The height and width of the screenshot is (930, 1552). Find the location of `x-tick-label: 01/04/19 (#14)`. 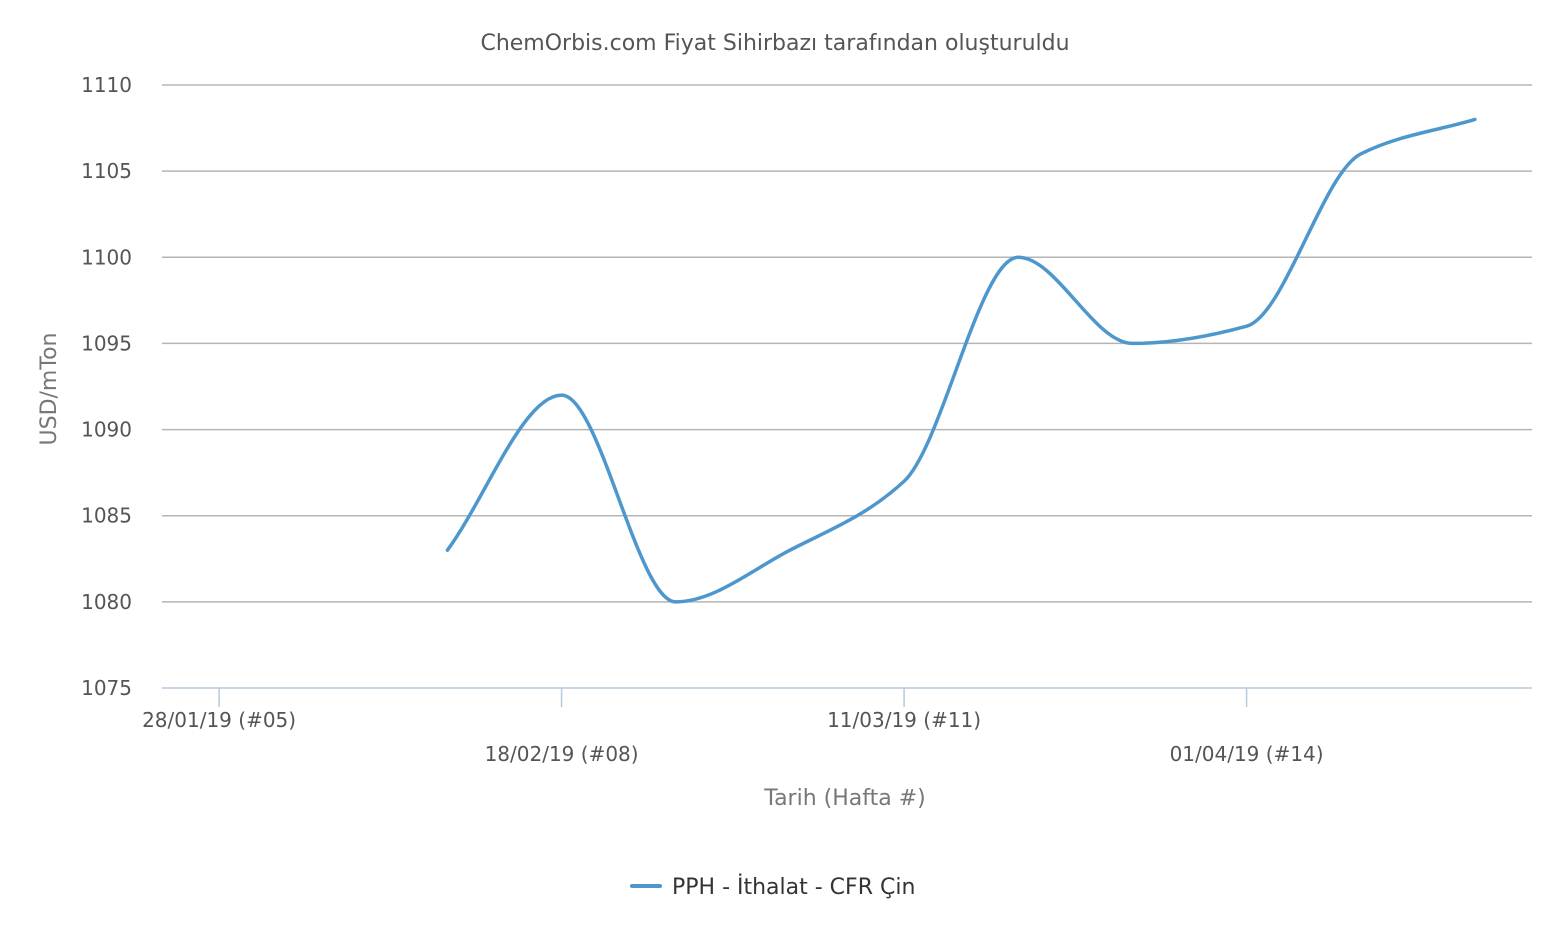

x-tick-label: 01/04/19 (#14) is located at coordinates (1247, 754).